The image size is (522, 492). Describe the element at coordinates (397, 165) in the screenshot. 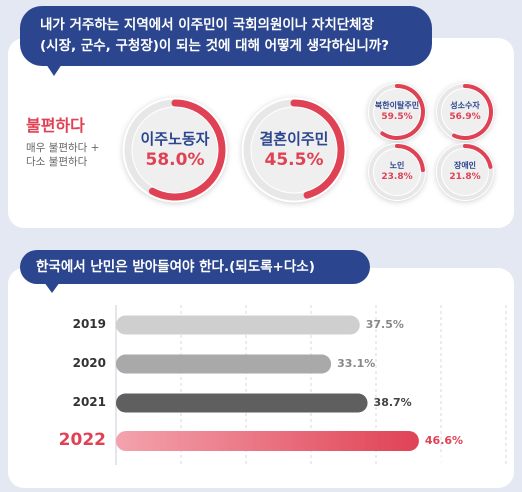

I see `donut-category-4: 노인` at that location.